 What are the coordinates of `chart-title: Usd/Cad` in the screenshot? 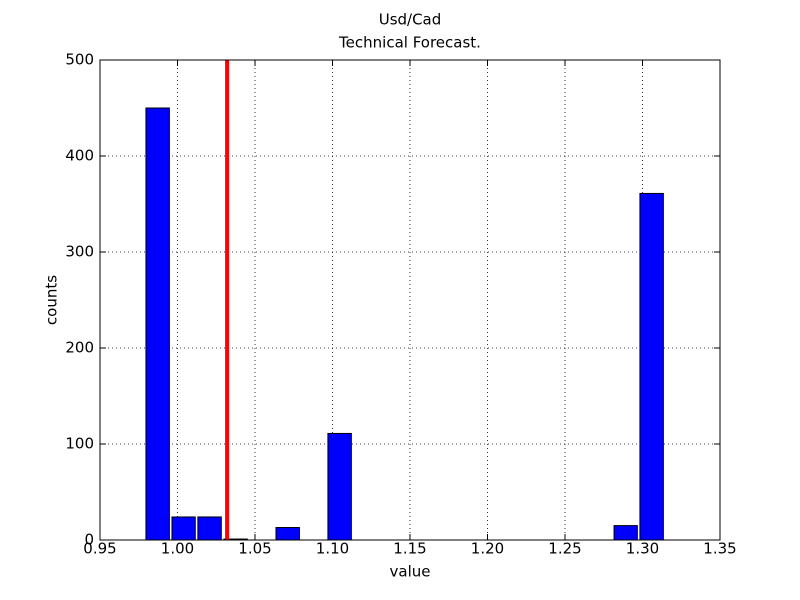 It's located at (410, 20).